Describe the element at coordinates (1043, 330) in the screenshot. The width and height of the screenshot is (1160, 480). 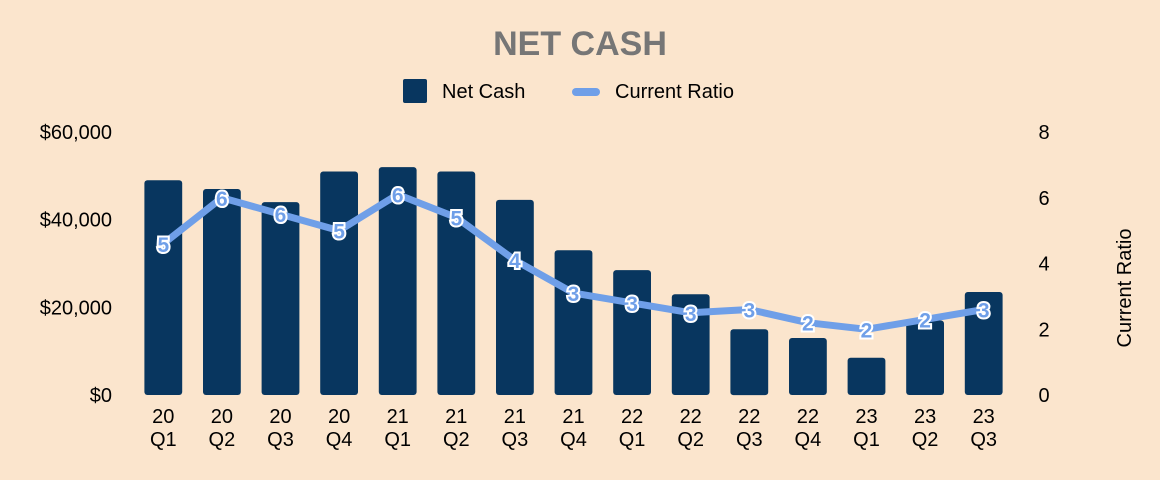
I see `right-tick-label-1: 2` at that location.